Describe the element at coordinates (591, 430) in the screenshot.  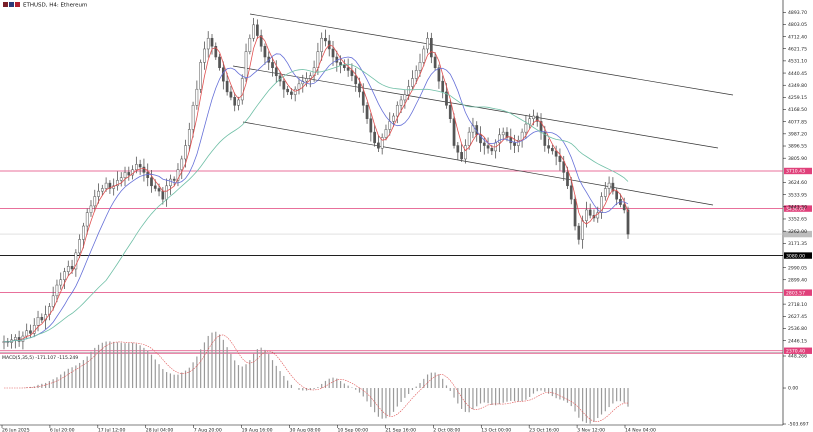
I see `time-tick-label: 3 Nov 12:00` at that location.